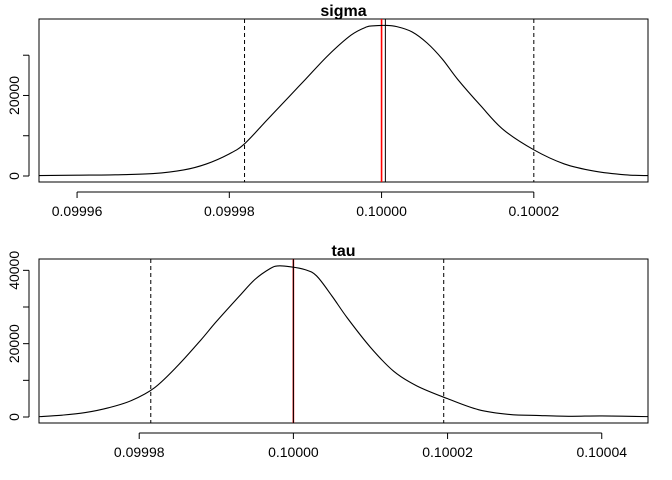 The height and width of the screenshot is (480, 672). I want to click on chart-title: sigma, so click(343, 11).